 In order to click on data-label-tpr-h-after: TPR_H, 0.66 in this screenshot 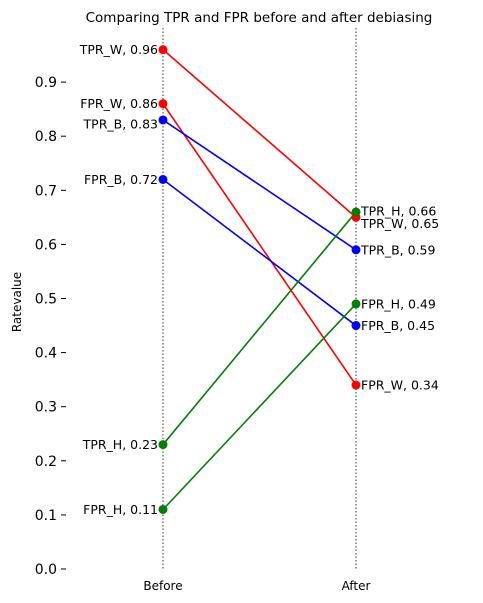, I will do `click(398, 210)`.